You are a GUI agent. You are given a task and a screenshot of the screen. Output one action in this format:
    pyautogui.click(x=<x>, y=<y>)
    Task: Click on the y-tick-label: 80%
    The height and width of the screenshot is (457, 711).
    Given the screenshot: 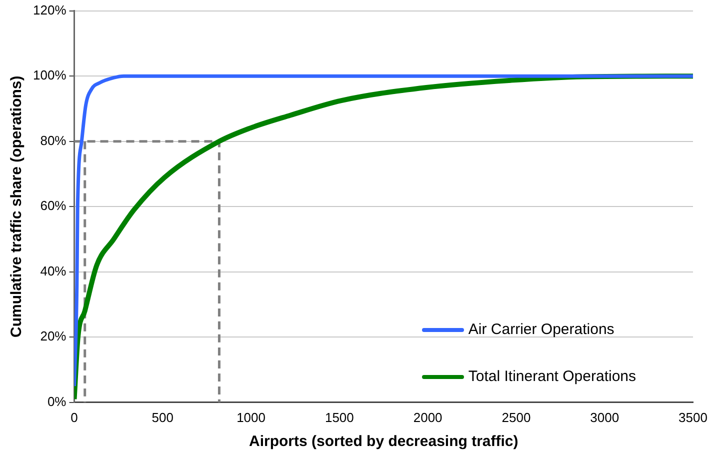 What is the action you would take?
    pyautogui.click(x=53, y=140)
    